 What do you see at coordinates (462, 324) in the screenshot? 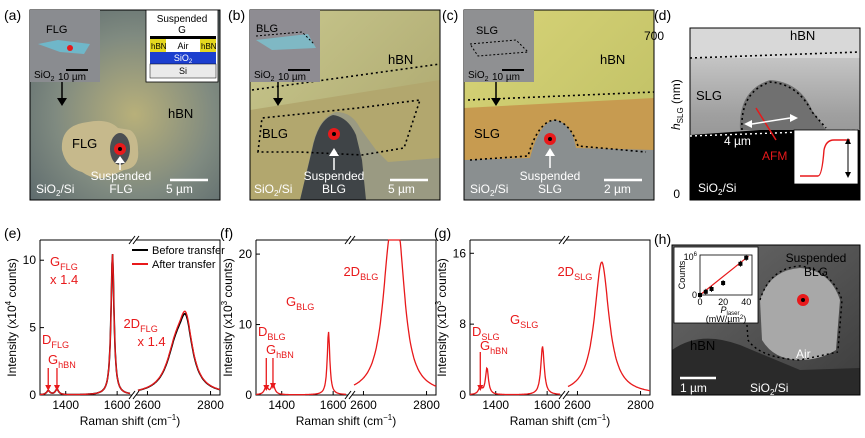
I see `y-tick-label: 8` at bounding box center [462, 324].